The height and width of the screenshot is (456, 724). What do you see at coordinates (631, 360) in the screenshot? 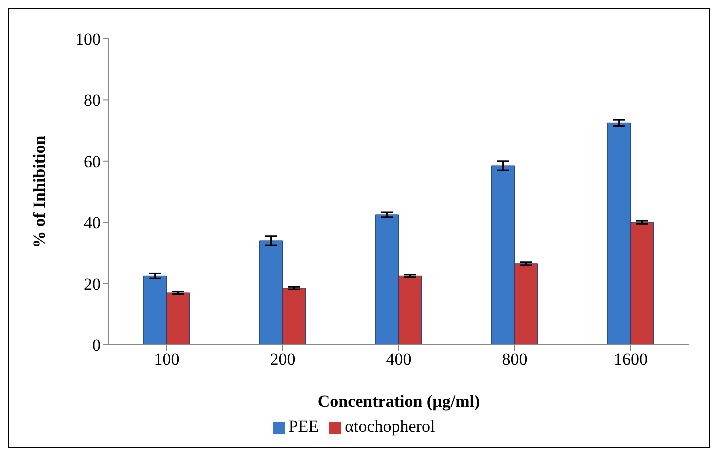
I see `x-tick-label: 1600` at bounding box center [631, 360].